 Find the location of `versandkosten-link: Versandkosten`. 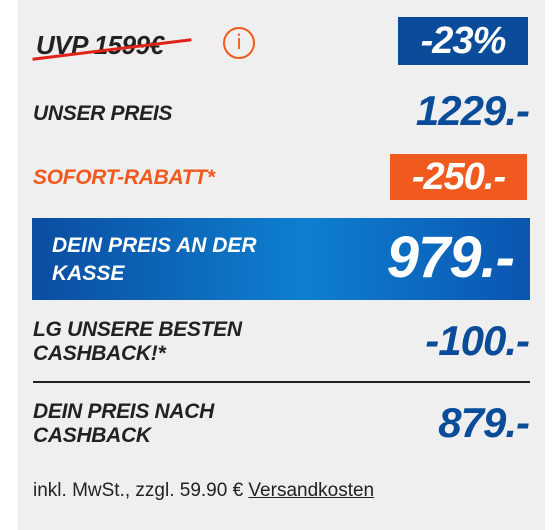

versandkosten-link: Versandkosten is located at coordinates (311, 490).